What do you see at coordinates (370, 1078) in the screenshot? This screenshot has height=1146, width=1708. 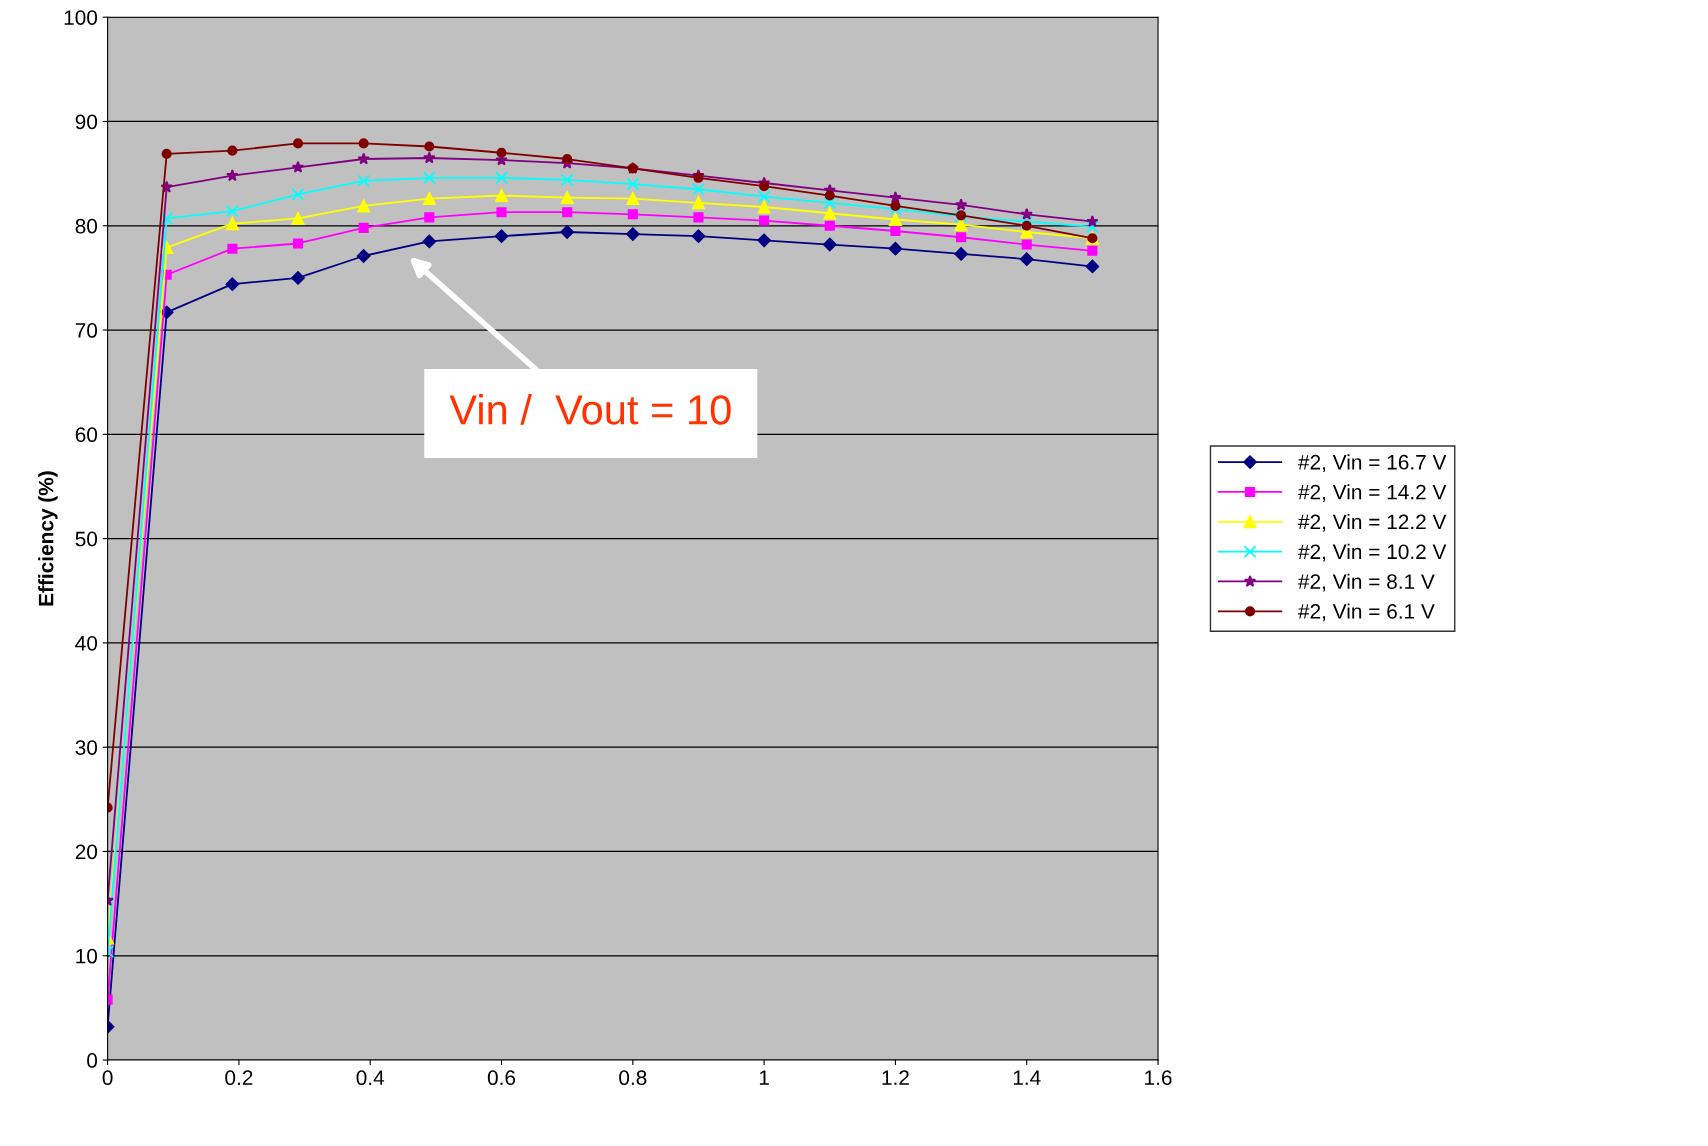 I see `x-tick-label: 0.4` at bounding box center [370, 1078].